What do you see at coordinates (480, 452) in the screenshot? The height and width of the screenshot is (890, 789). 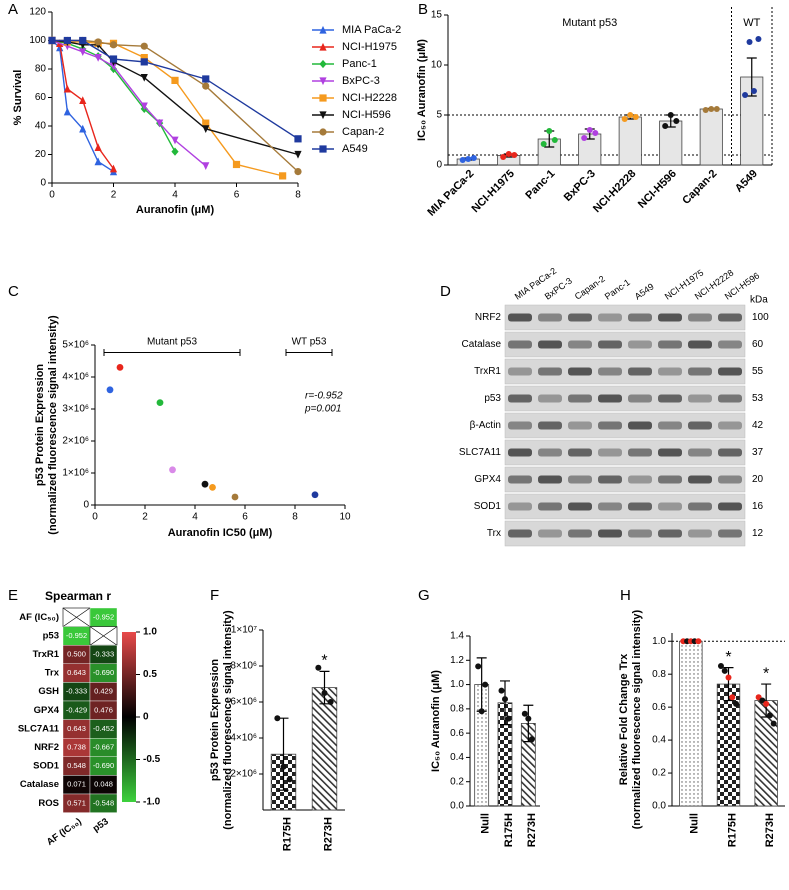 I see `protein-label: SLC7A11` at bounding box center [480, 452].